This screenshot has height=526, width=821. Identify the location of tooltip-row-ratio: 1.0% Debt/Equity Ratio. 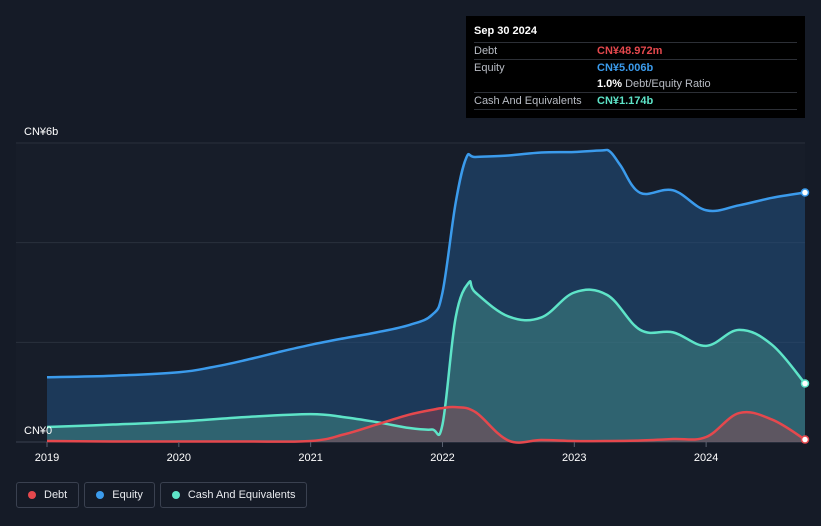
(635, 84).